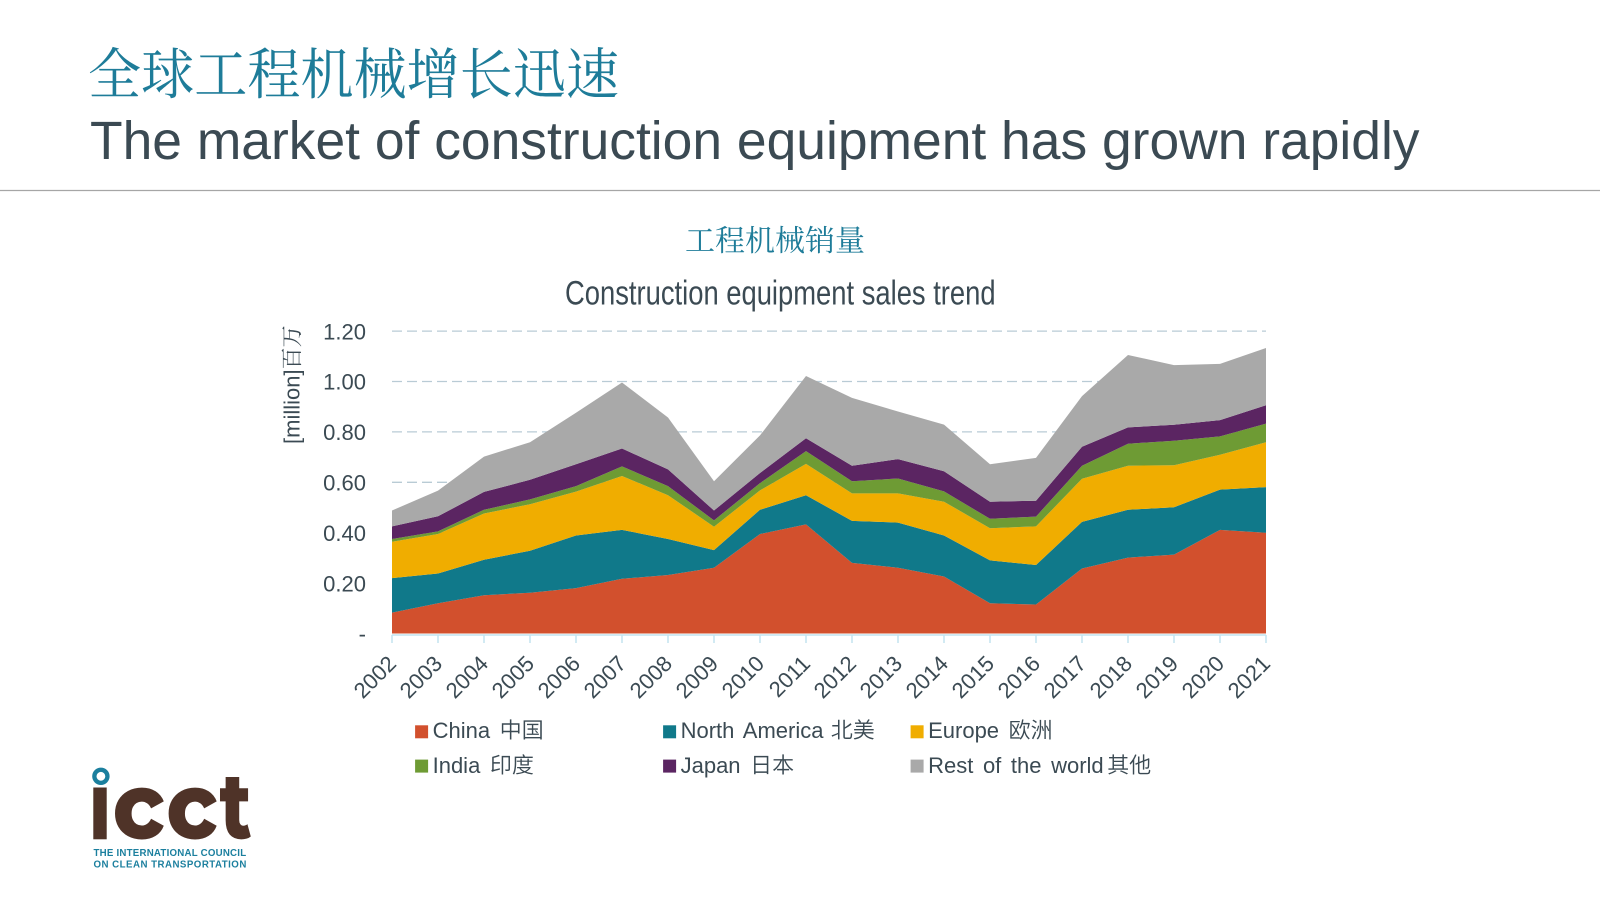 The width and height of the screenshot is (1600, 900). What do you see at coordinates (344, 331) in the screenshot?
I see `svg-text: 1.20` at bounding box center [344, 331].